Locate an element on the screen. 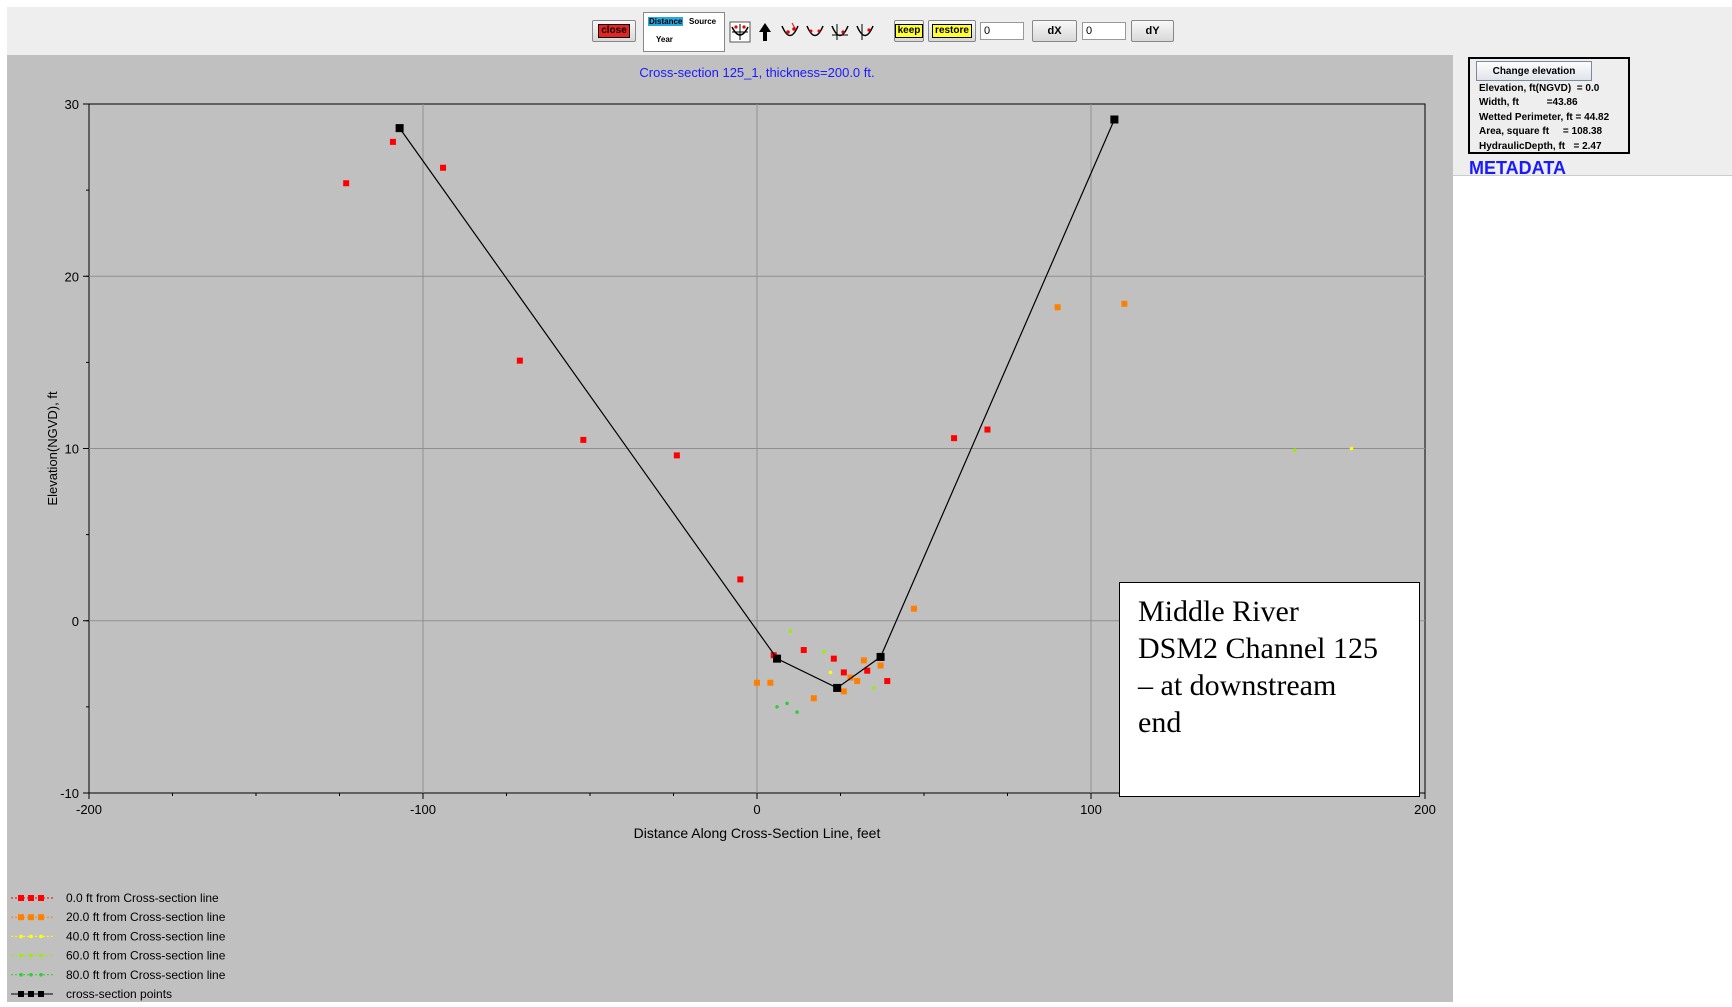 Image resolution: width=1732 pixels, height=1007 pixels. keep-button: keep is located at coordinates (909, 31).